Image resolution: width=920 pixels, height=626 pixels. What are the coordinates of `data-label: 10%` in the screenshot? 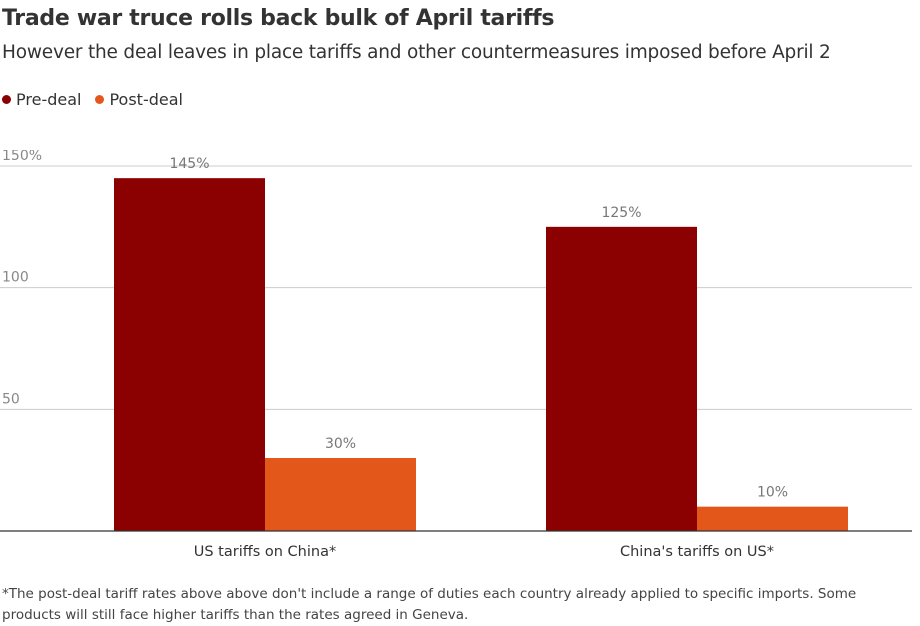 It's located at (772, 493).